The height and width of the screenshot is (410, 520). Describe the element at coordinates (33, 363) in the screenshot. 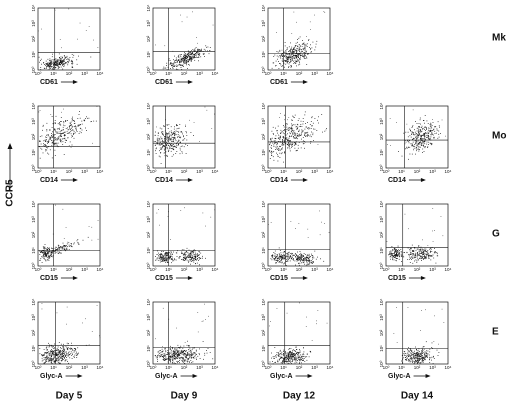

I see `y-tick-label: 10⁰` at that location.